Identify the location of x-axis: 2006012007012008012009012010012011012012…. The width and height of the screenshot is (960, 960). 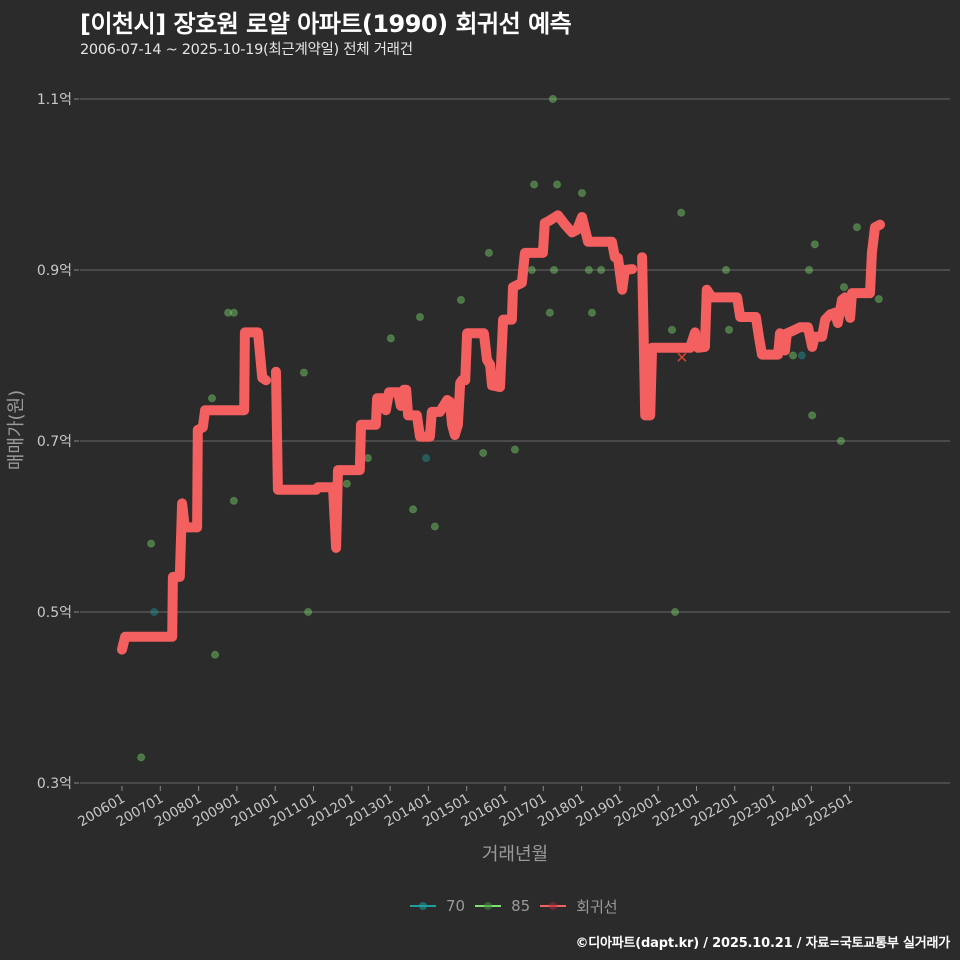
(465, 808).